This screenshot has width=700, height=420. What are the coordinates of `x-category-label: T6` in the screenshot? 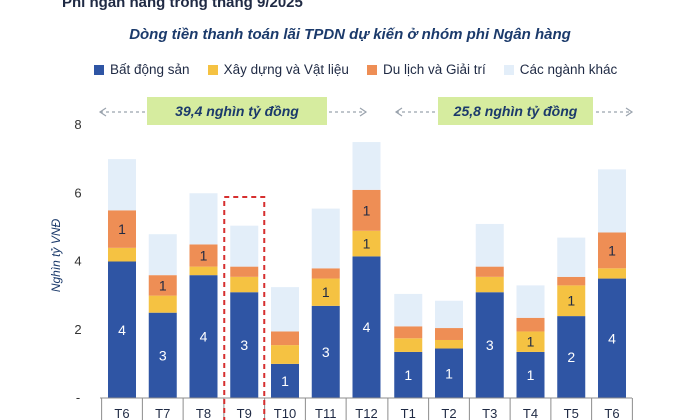 It's located at (121, 413).